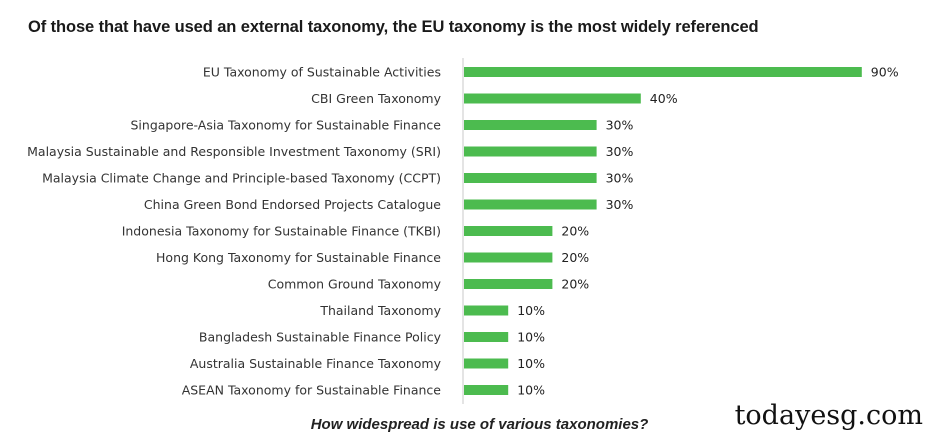  What do you see at coordinates (380, 310) in the screenshot?
I see `category-label: Thailand Taxonomy` at bounding box center [380, 310].